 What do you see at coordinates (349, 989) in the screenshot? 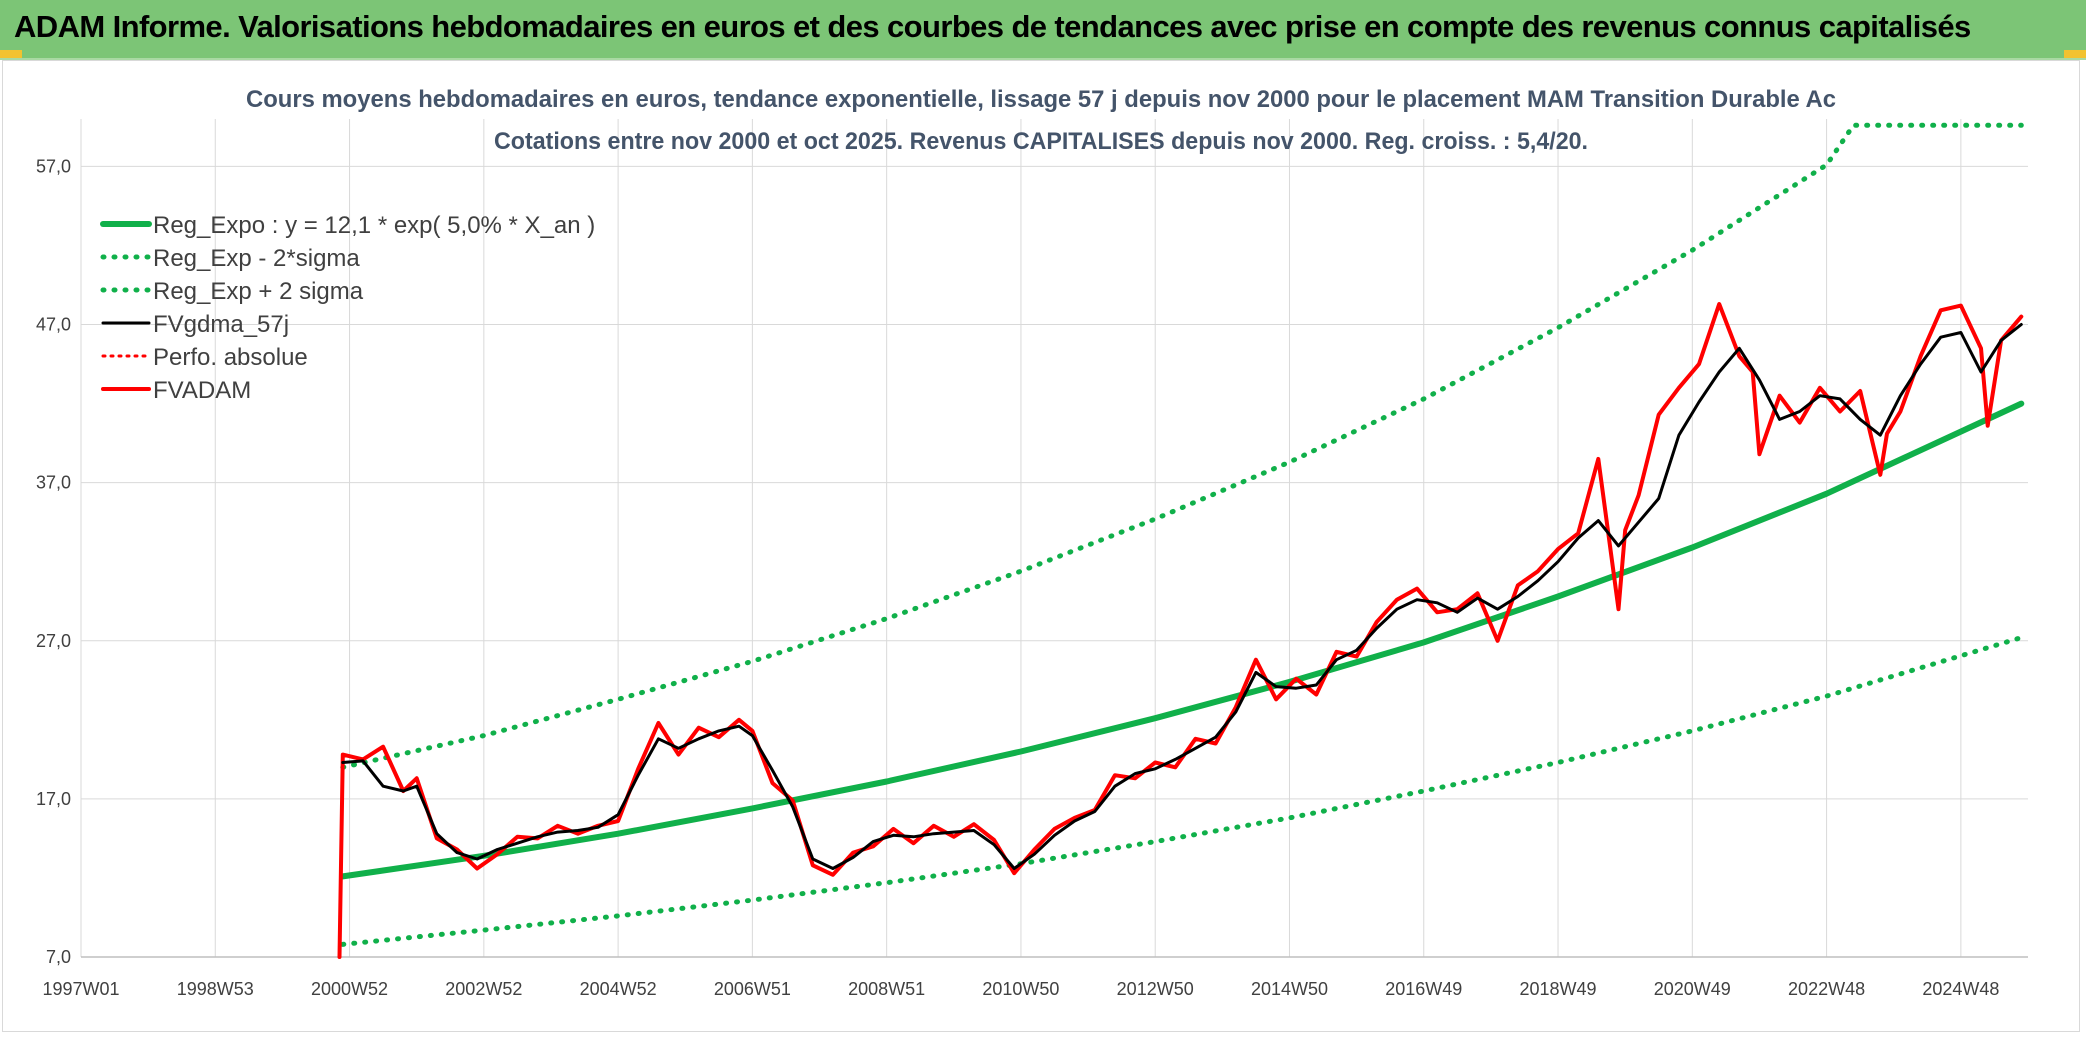
I see `x-tick-label: 2000W52` at bounding box center [349, 989].